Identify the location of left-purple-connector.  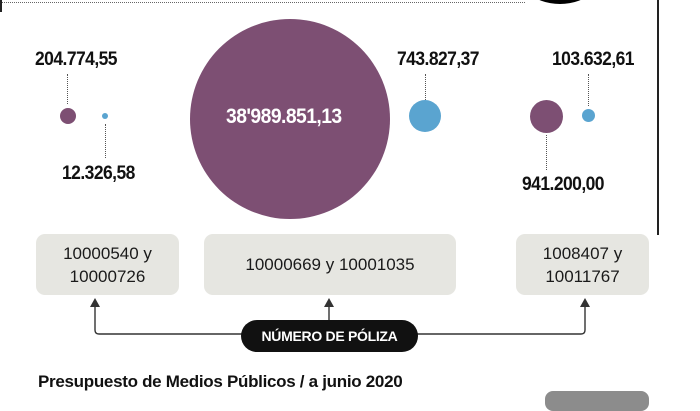
(67, 89).